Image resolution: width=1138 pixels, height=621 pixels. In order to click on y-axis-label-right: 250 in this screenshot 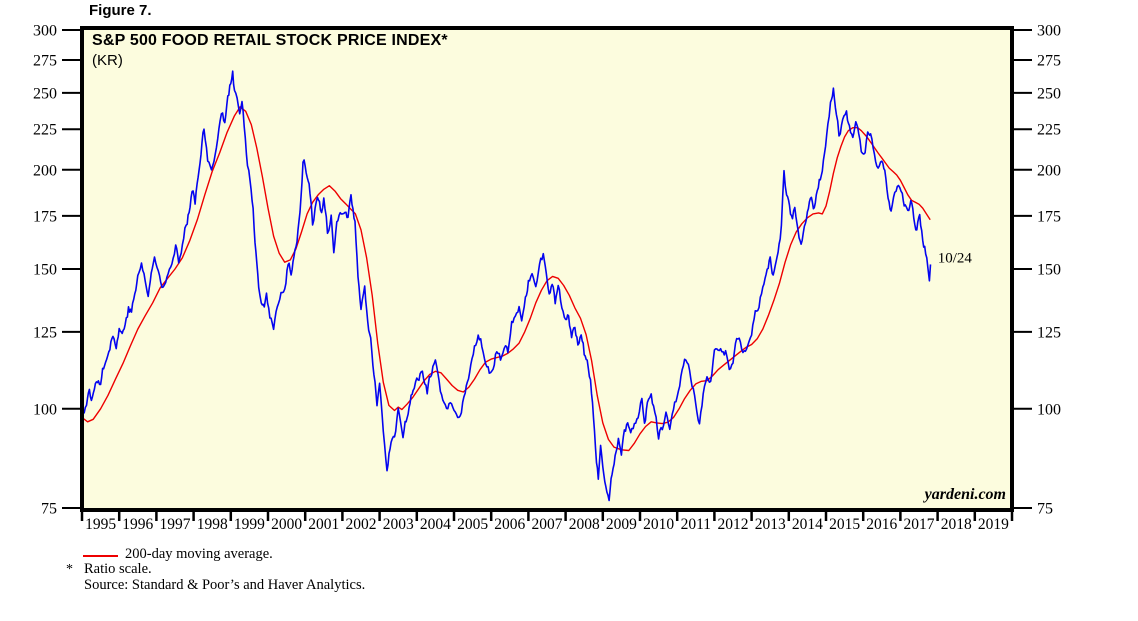, I will do `click(1049, 93)`.